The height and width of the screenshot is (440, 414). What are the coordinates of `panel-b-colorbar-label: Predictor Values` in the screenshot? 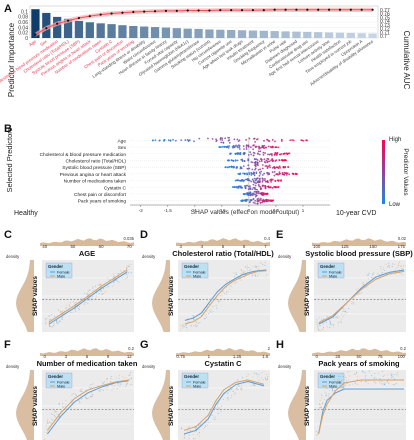 It's located at (405, 172).